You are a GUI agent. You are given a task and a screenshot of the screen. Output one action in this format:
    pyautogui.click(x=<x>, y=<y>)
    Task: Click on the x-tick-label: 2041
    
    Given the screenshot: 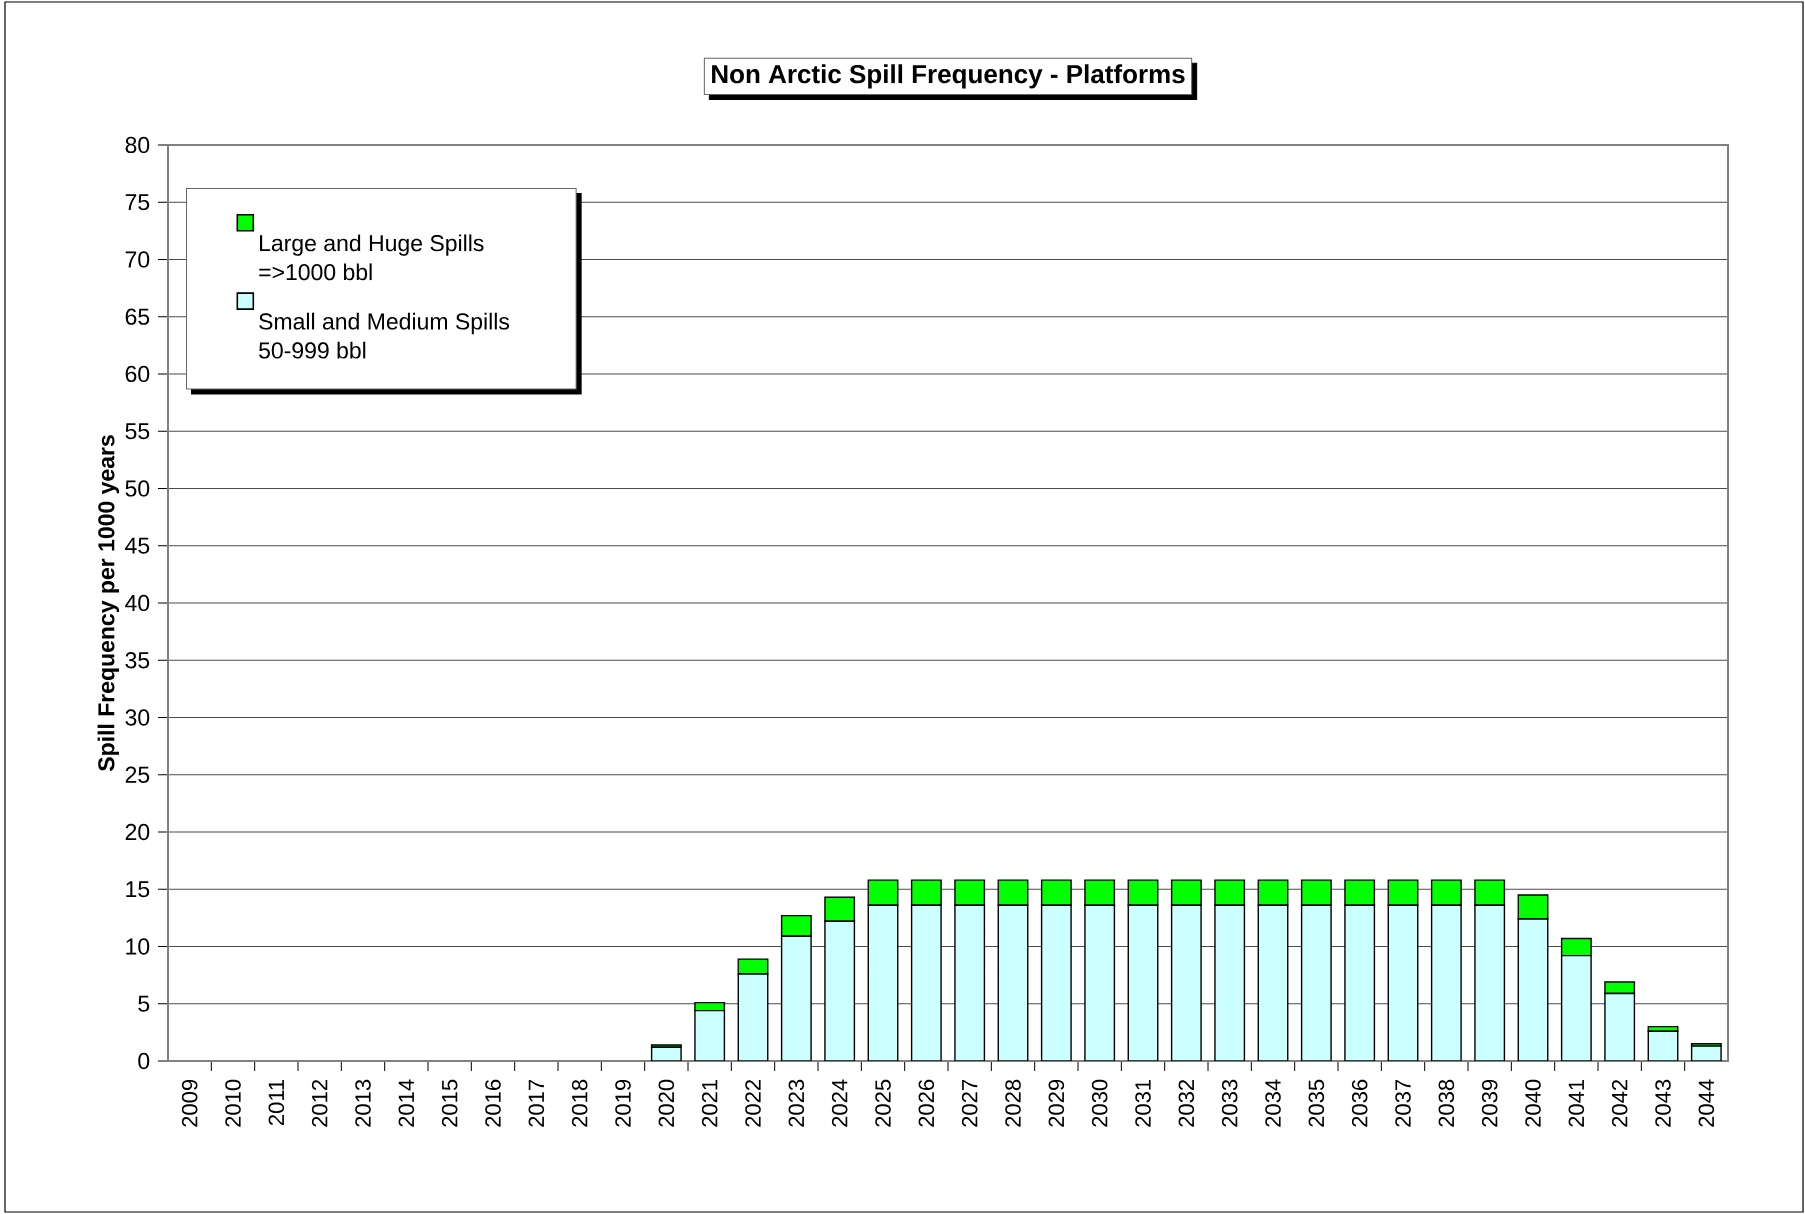 What is the action you would take?
    pyautogui.click(x=1576, y=1103)
    